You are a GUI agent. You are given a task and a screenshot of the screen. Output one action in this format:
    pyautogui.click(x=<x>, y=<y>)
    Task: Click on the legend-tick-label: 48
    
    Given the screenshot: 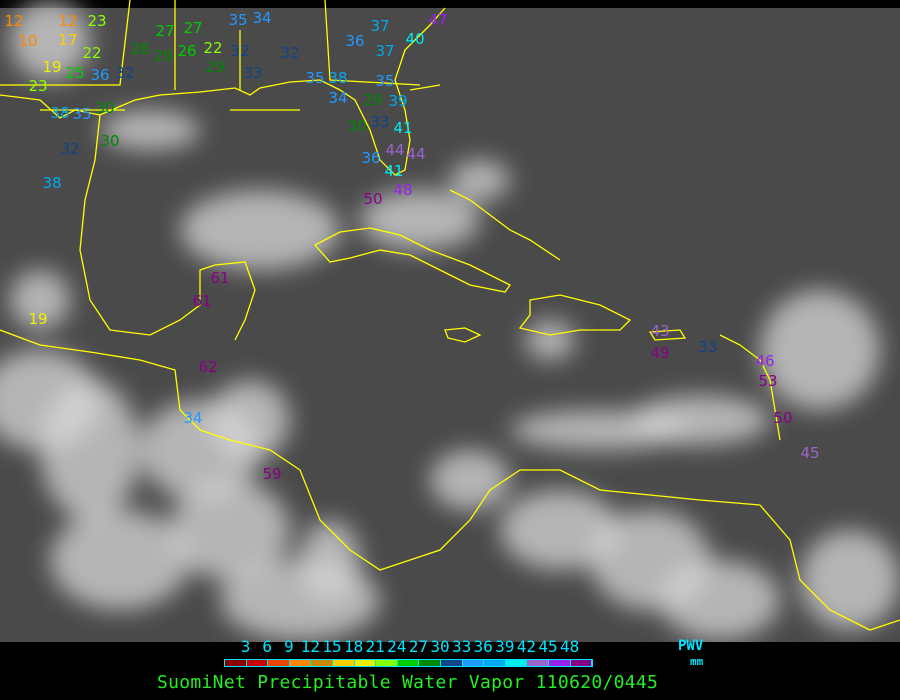 What is the action you would take?
    pyautogui.click(x=569, y=646)
    